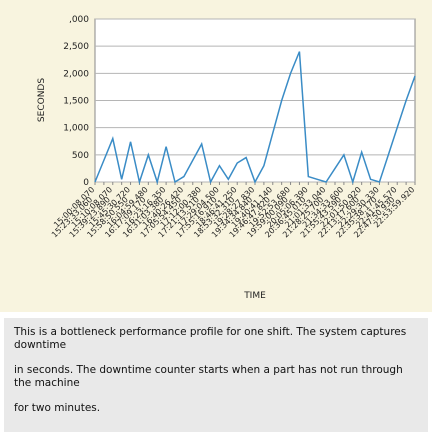  What do you see at coordinates (254, 296) in the screenshot?
I see `x-axis-label: TIME` at bounding box center [254, 296].